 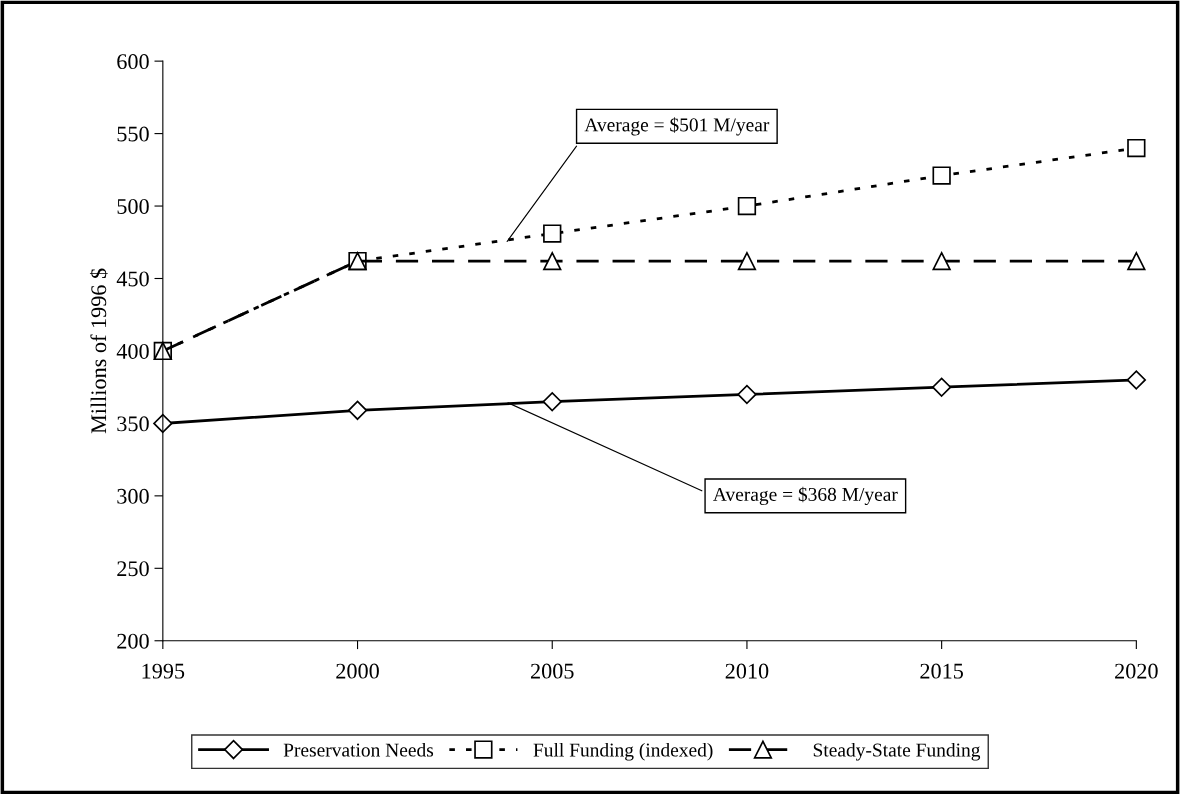 I want to click on y-tick-label: 400, so click(x=132, y=351).